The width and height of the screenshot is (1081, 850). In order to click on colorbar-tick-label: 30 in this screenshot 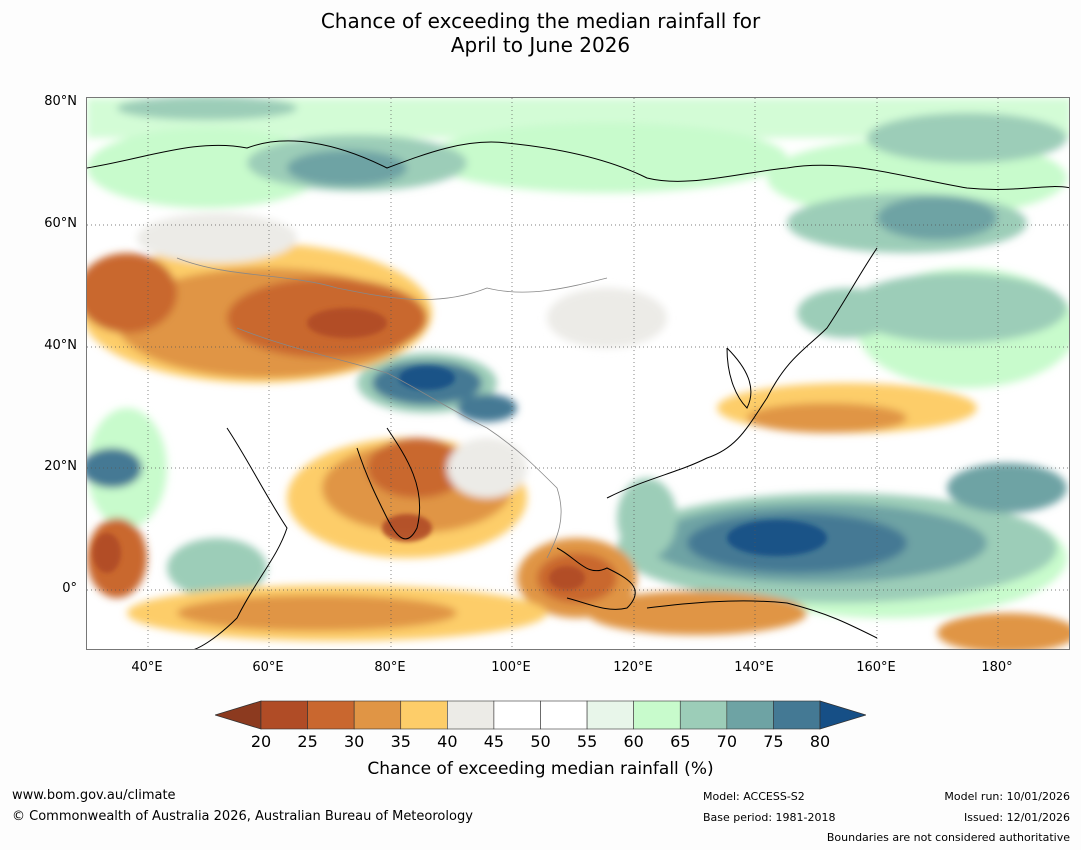, I will do `click(354, 741)`.